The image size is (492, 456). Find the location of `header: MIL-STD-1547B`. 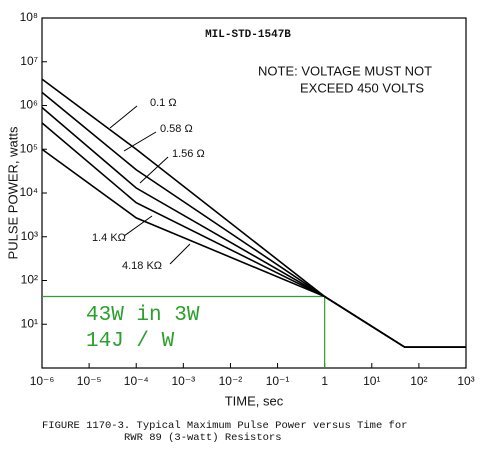

header: MIL-STD-1547B is located at coordinates (248, 35).